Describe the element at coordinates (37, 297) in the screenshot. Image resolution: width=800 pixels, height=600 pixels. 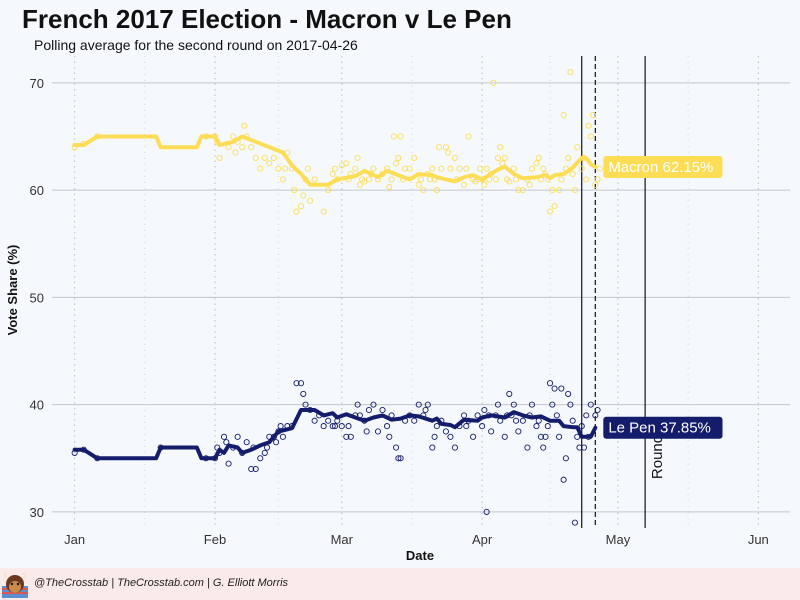
I see `y-tick-label: 50` at that location.